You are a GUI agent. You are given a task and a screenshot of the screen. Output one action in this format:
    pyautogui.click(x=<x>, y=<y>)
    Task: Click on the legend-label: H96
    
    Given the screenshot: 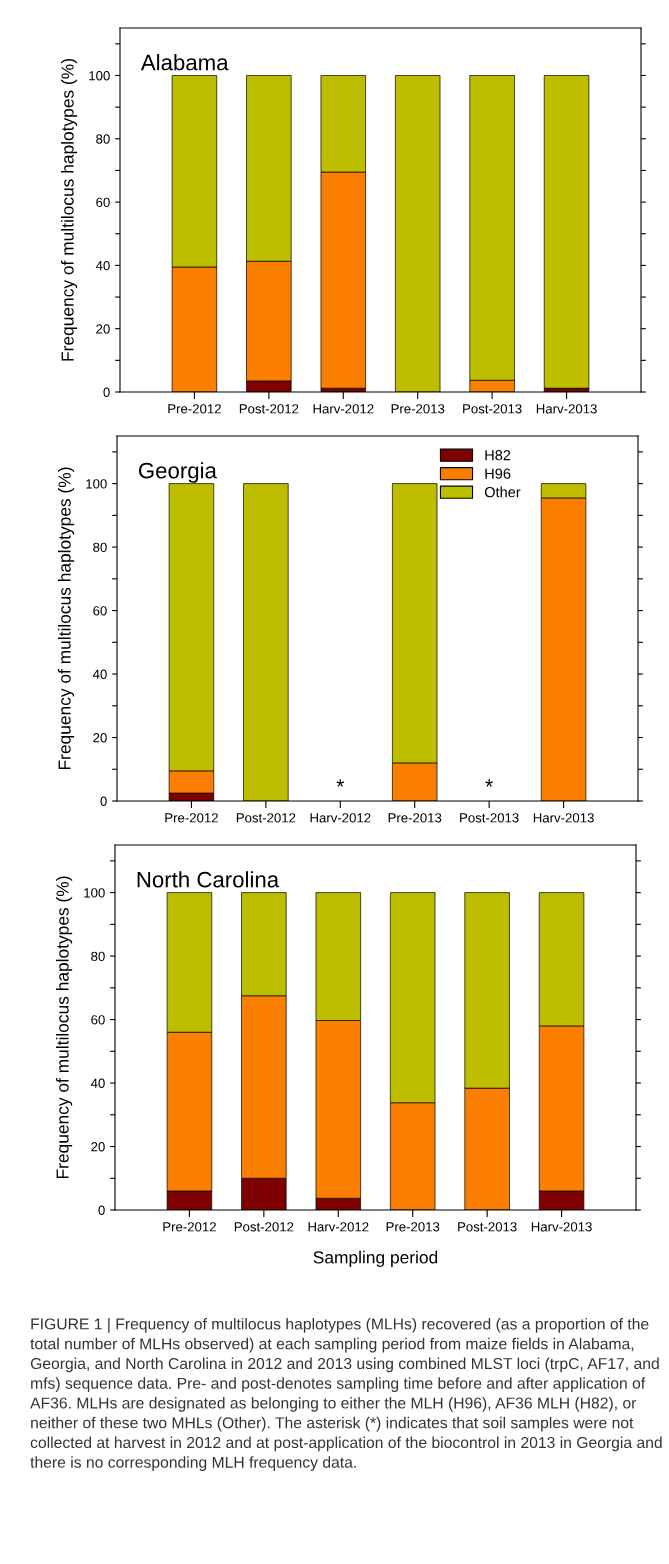 What is the action you would take?
    pyautogui.click(x=498, y=473)
    